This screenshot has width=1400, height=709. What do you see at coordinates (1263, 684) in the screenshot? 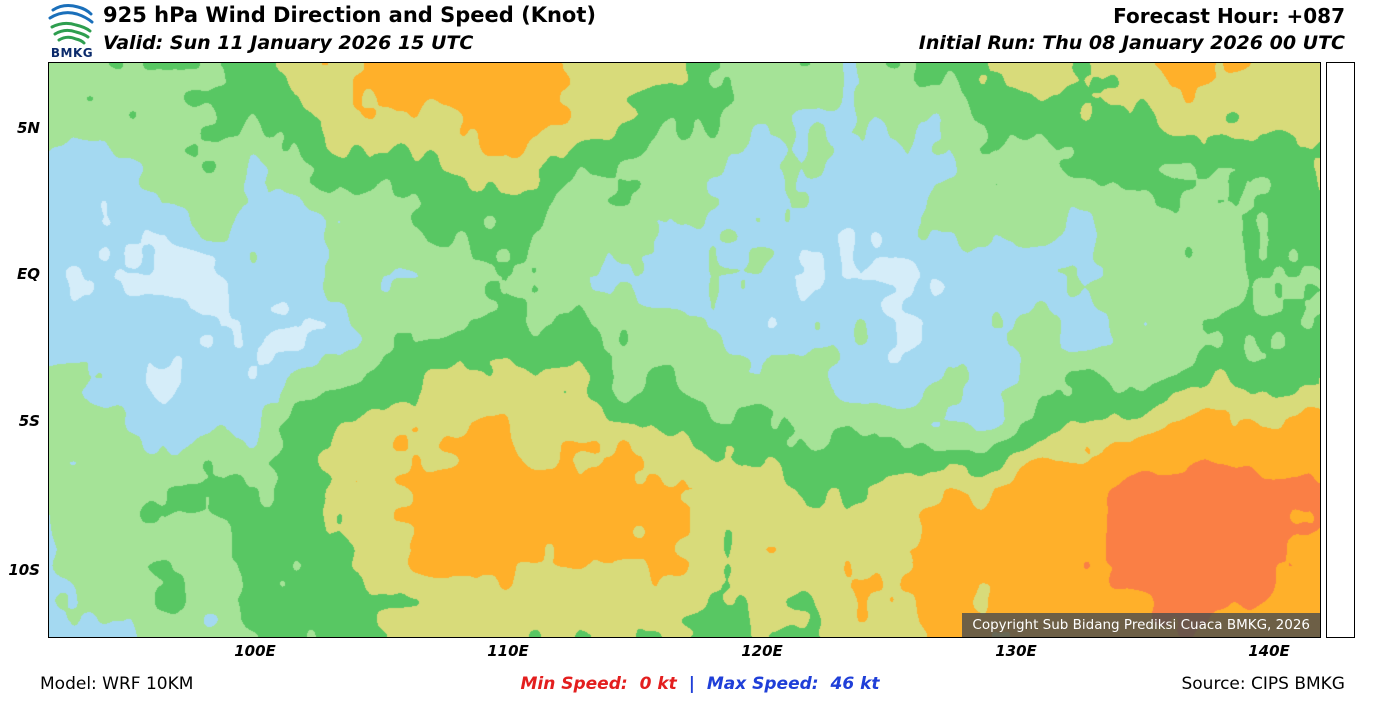
I see `source-label: Source: CIPS BMKG` at bounding box center [1263, 684].